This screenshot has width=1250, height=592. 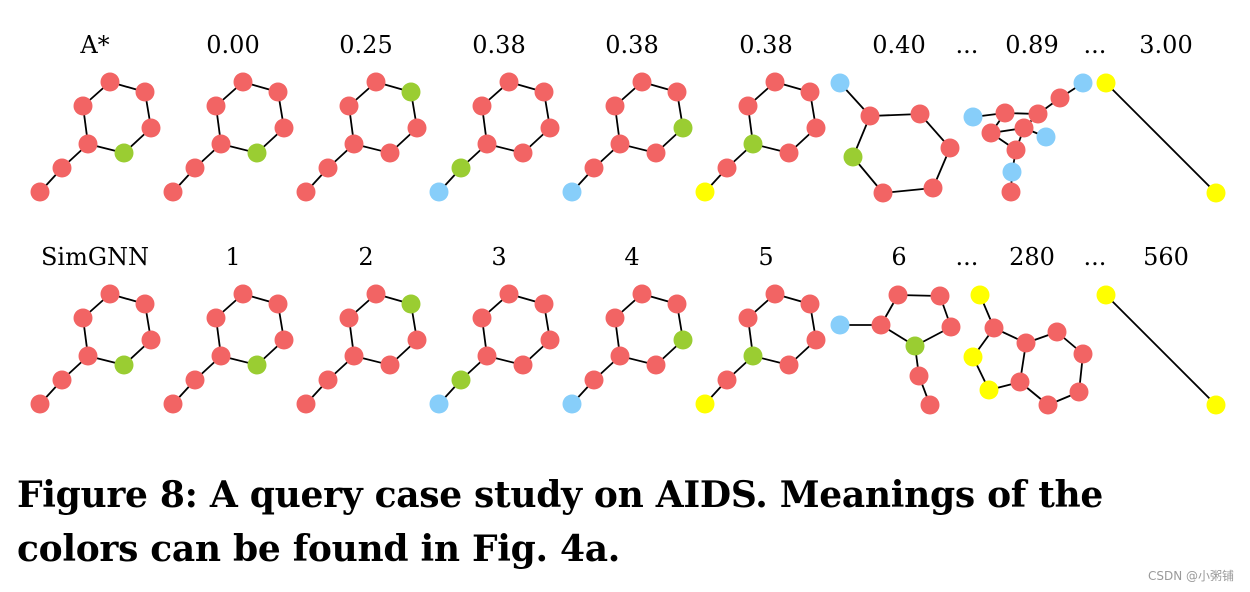 I want to click on graph-r0-c1, so click(x=228, y=137).